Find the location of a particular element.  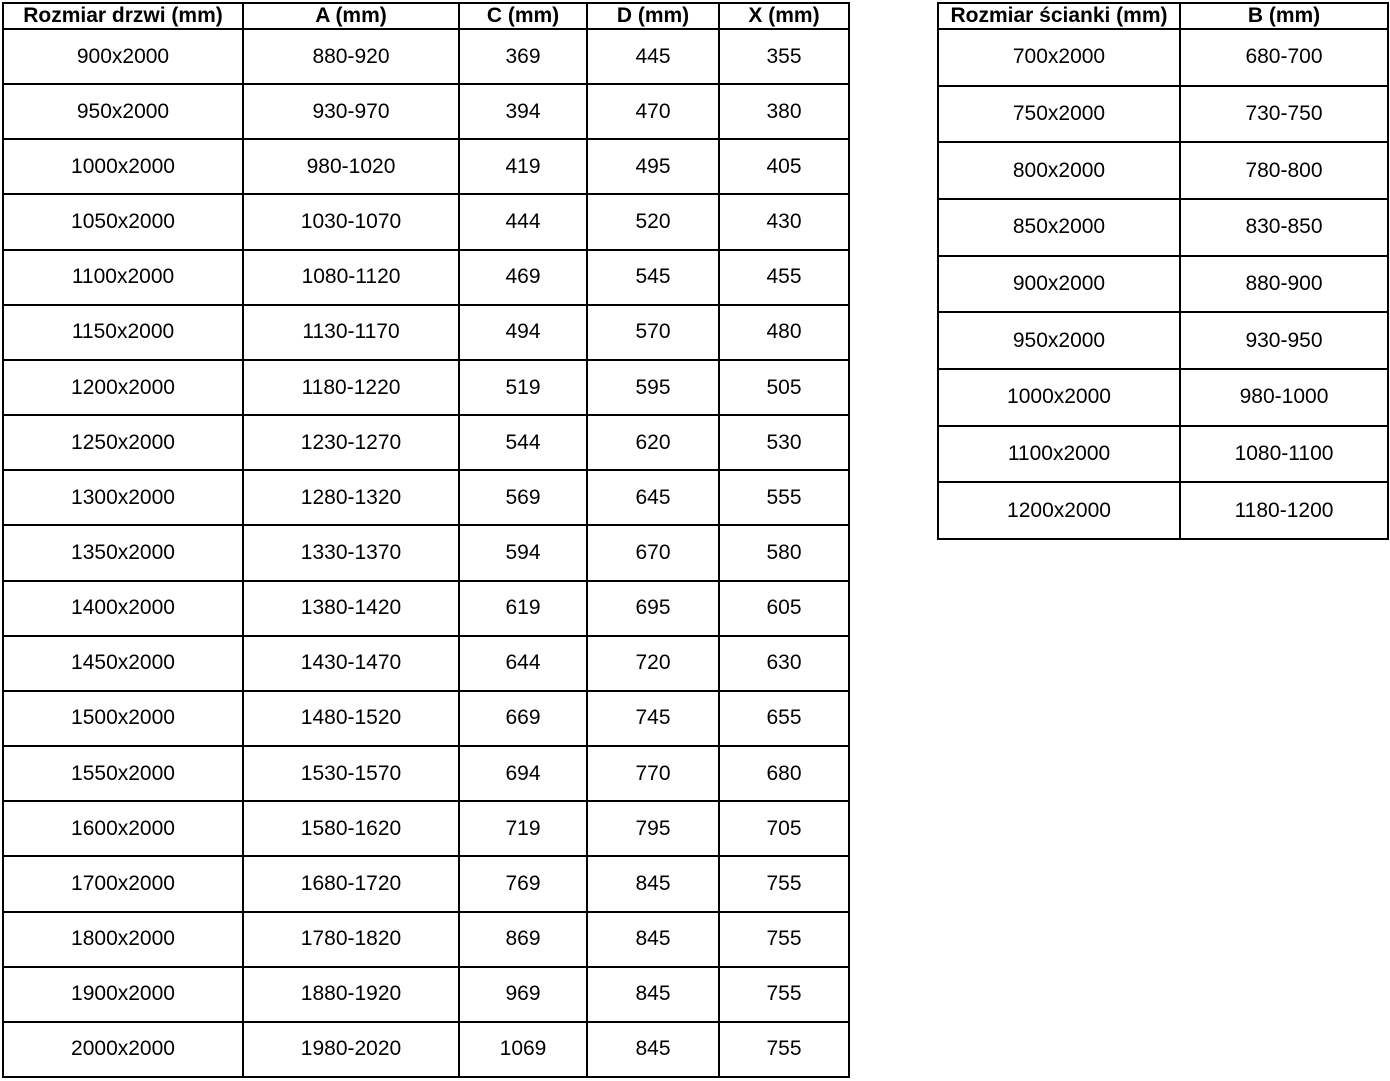

table-cell: 1180-1200 is located at coordinates (1284, 510).